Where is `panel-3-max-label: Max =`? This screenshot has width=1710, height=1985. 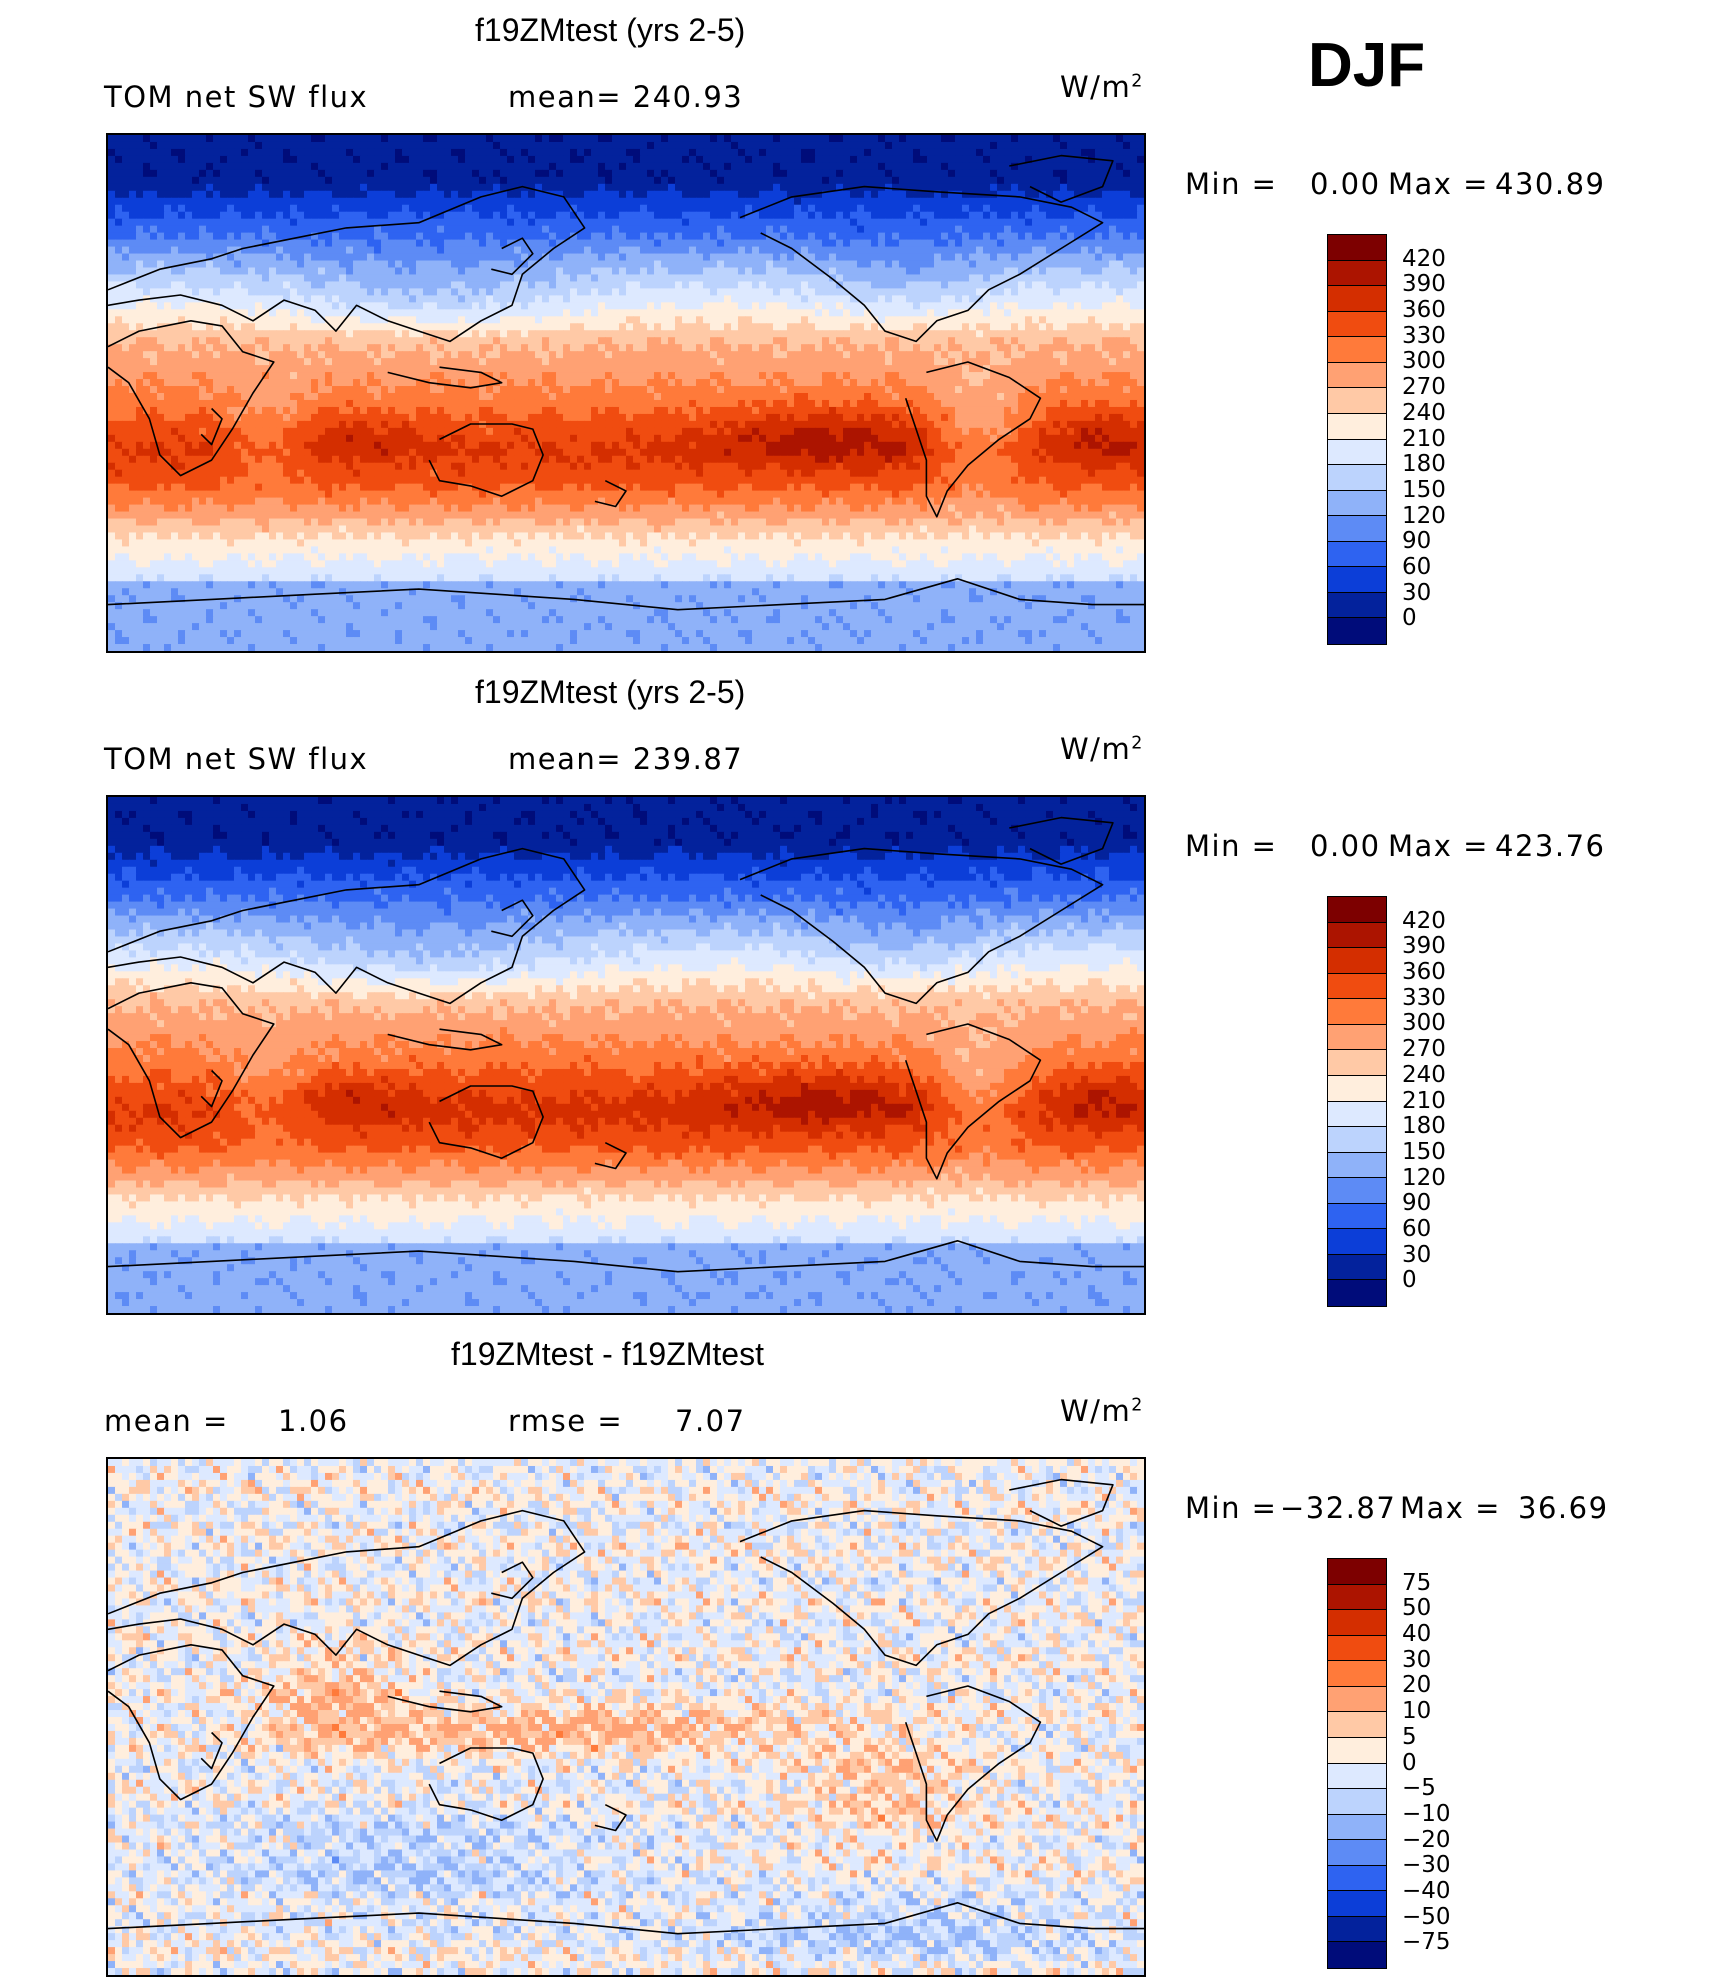
panel-3-max-label: Max = is located at coordinates (1450, 1508).